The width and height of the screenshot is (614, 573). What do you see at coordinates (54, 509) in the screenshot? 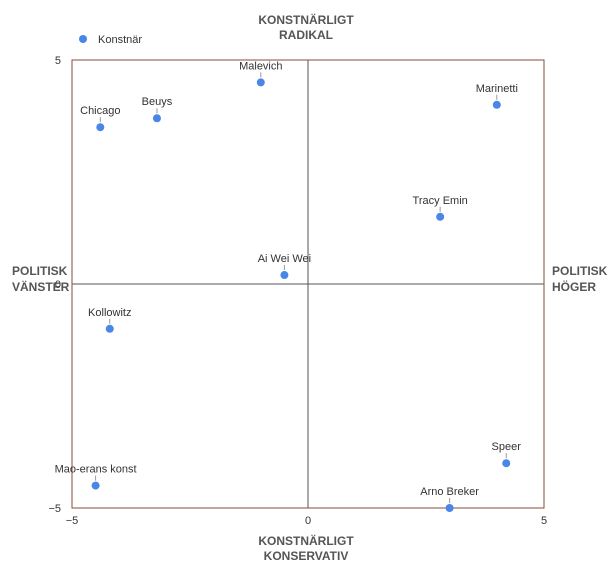
I see `y-tick-label: −5` at bounding box center [54, 509].